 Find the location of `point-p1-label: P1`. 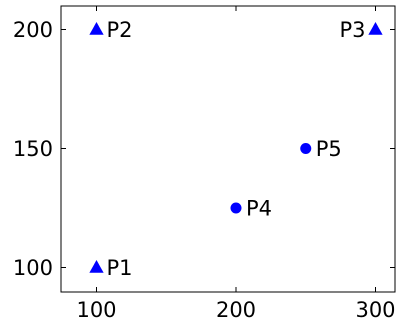

point-p1-label: P1 is located at coordinates (120, 268).